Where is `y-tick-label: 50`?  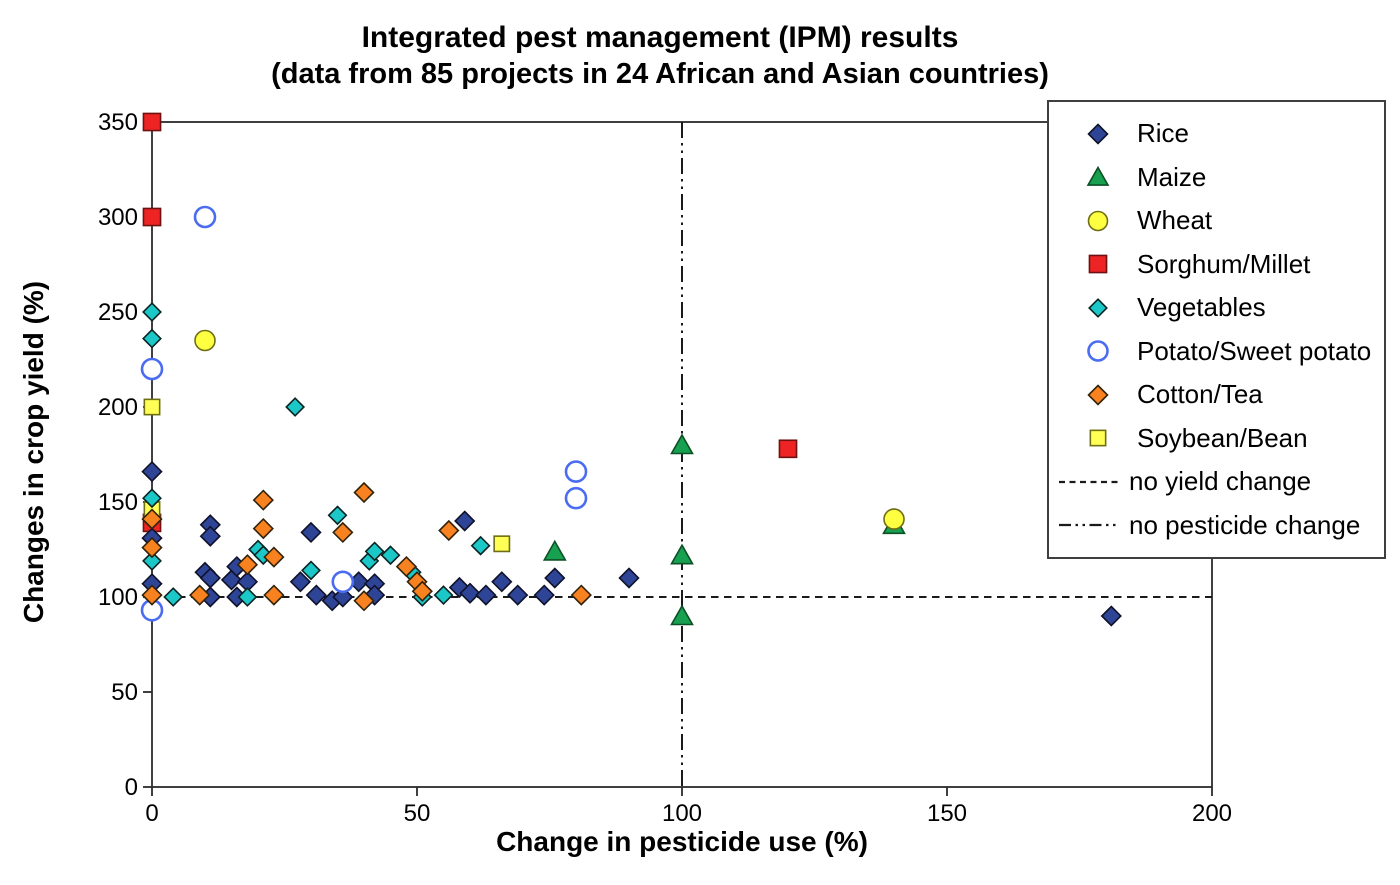 y-tick-label: 50 is located at coordinates (124, 692).